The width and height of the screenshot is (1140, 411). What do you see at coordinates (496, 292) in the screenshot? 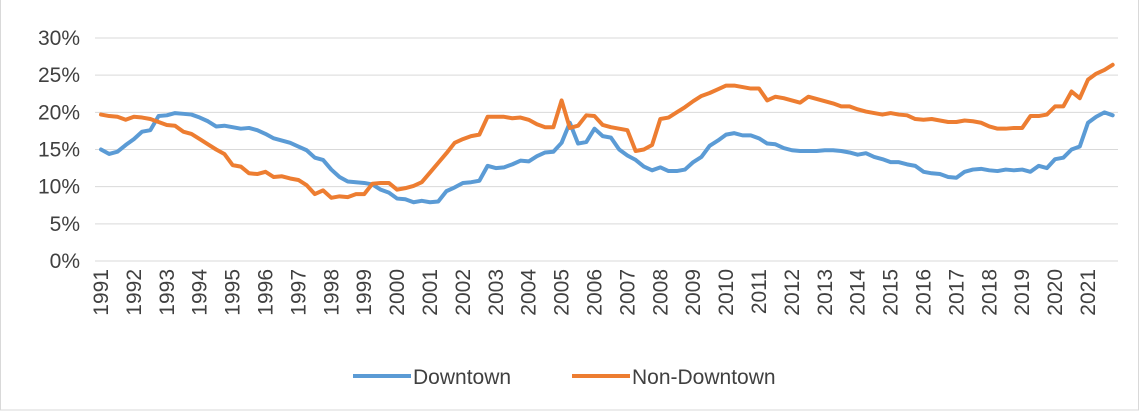
I see `x-tick-label: 2003` at bounding box center [496, 292].